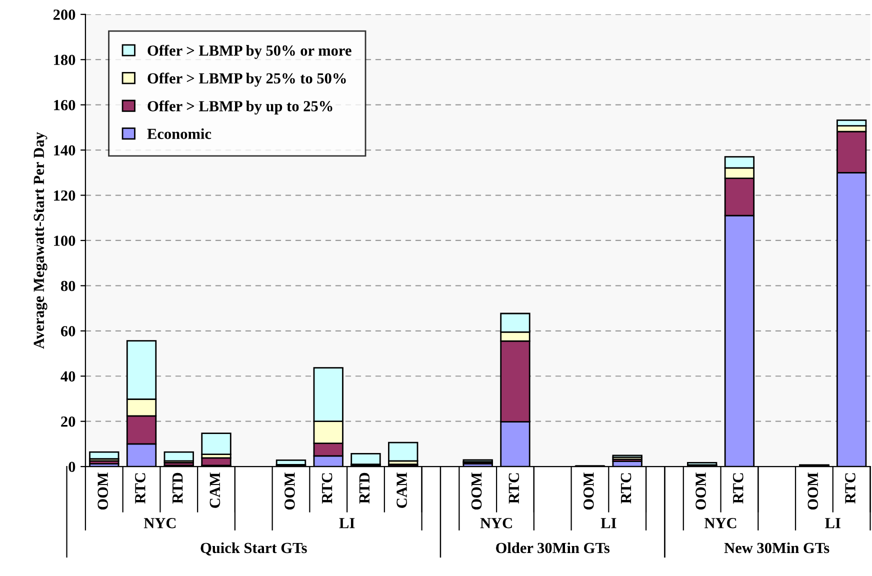 The image size is (872, 576). Describe the element at coordinates (240, 107) in the screenshot. I see `legend-label: Offer > LBMP by up to 25%` at that location.